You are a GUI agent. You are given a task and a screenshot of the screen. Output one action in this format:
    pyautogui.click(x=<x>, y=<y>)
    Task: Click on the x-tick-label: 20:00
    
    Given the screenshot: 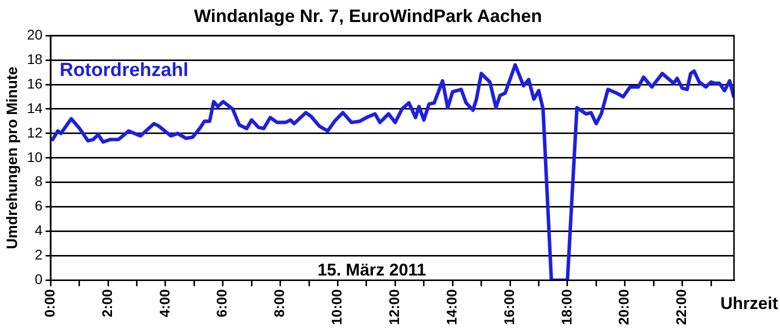 What is the action you would take?
    pyautogui.click(x=624, y=307)
    